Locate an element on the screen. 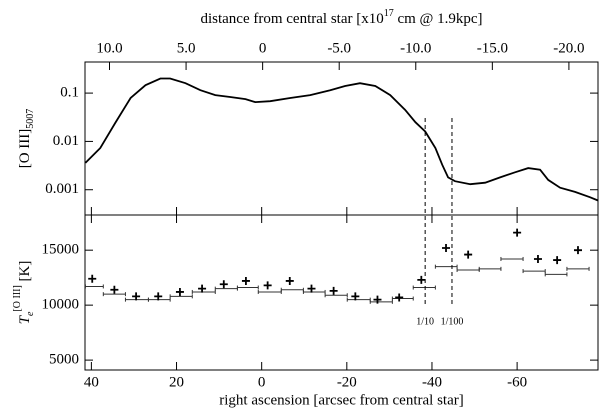 The image size is (600, 411). x2-tick-label: -5.0 is located at coordinates (339, 48).